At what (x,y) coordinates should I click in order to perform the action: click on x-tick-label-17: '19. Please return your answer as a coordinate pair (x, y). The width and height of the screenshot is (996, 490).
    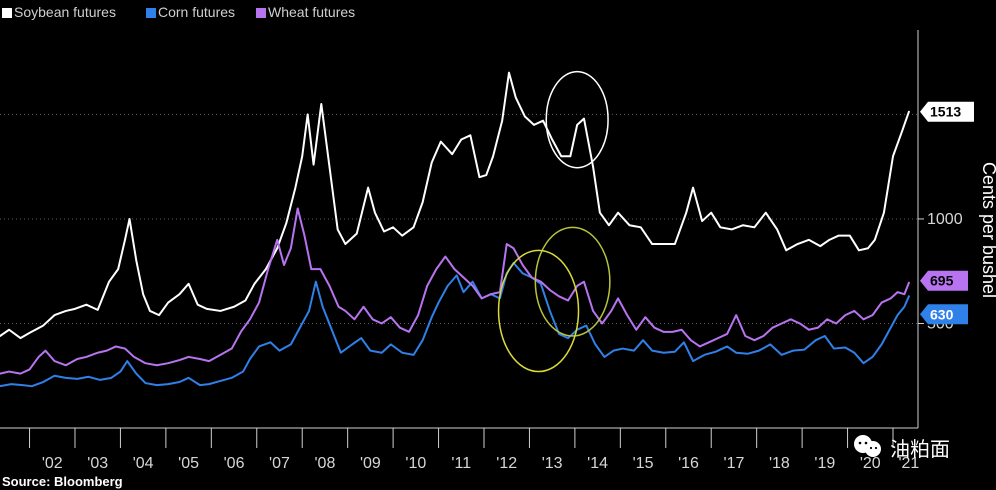
    Looking at the image, I should click on (824, 463).